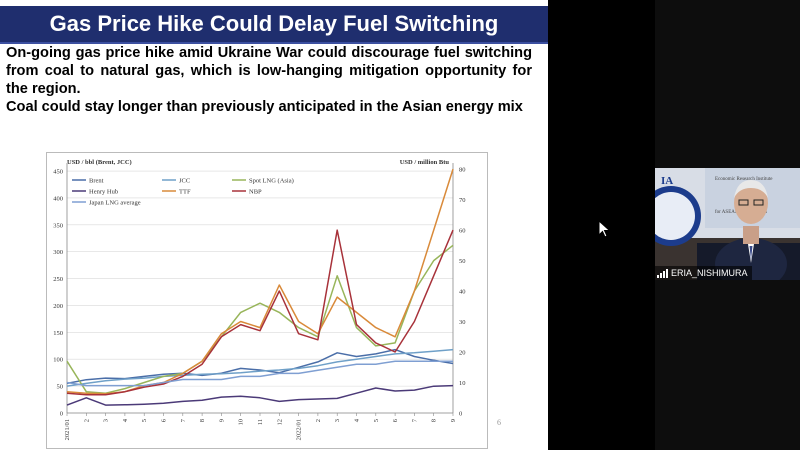  What do you see at coordinates (58, 225) in the screenshot?
I see `y-tick-left: 350` at bounding box center [58, 225].